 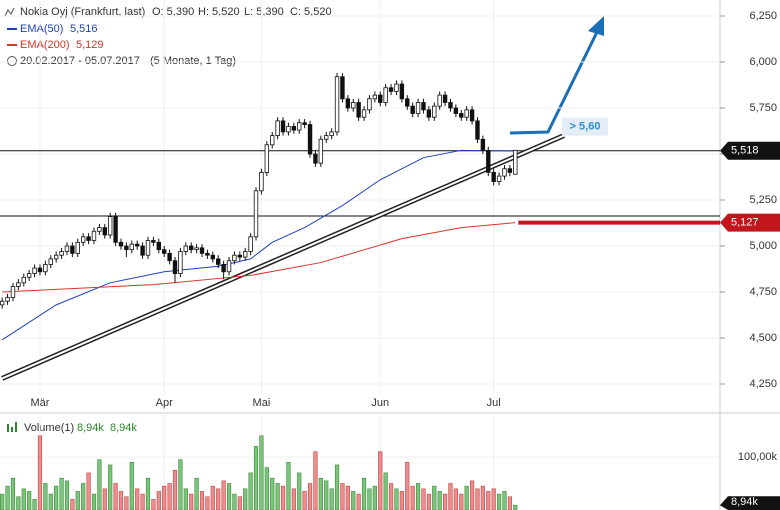 What do you see at coordinates (80, 61) in the screenshot?
I see `period: 20.02.2017 - 05.07.2017` at bounding box center [80, 61].